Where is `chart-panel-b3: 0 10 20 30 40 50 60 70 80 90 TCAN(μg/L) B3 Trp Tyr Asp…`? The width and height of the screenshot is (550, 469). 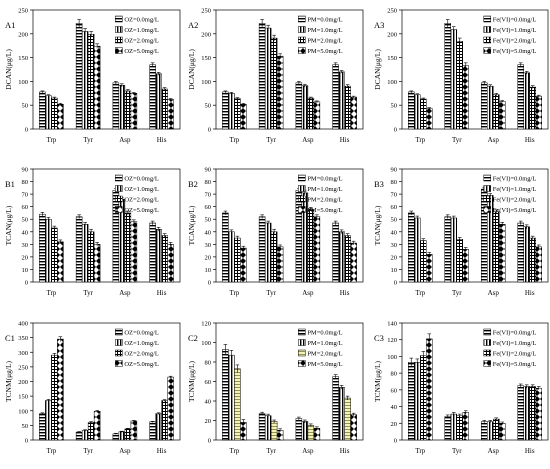
chart-panel-b3: 0 10 20 30 40 50 60 70 80 90 TCAN(μg/L) B3 Trp Tyr Asp… is located at coordinates (461, 232).